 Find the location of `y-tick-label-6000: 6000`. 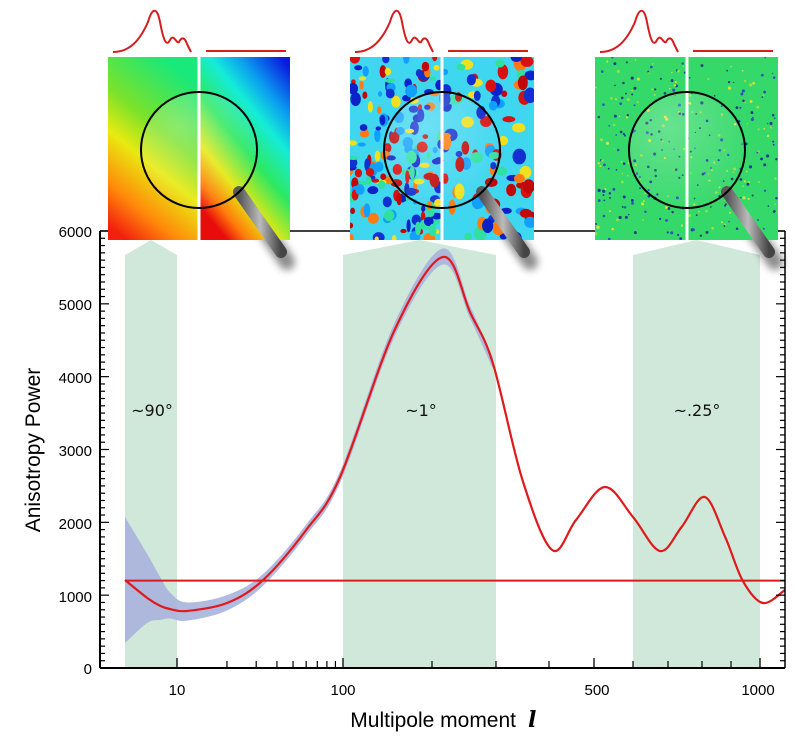

y-tick-label-6000: 6000 is located at coordinates (75, 232).